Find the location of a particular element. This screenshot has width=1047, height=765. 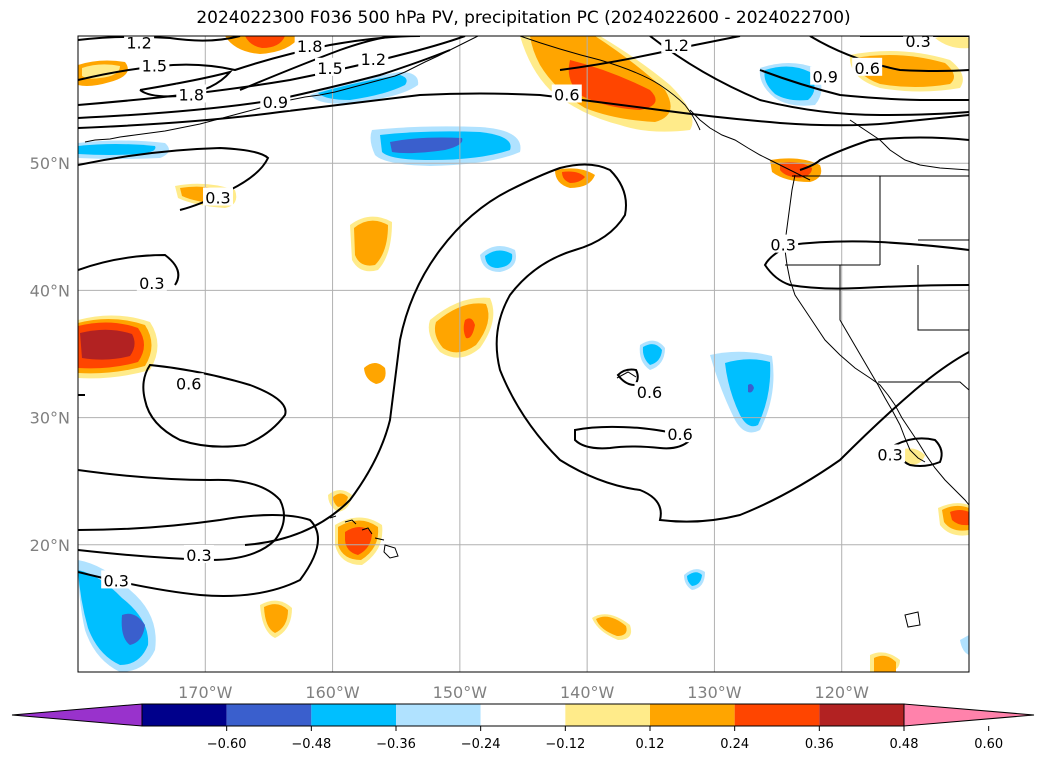

pv-contour-1.5-nw is located at coordinates (249, 58).